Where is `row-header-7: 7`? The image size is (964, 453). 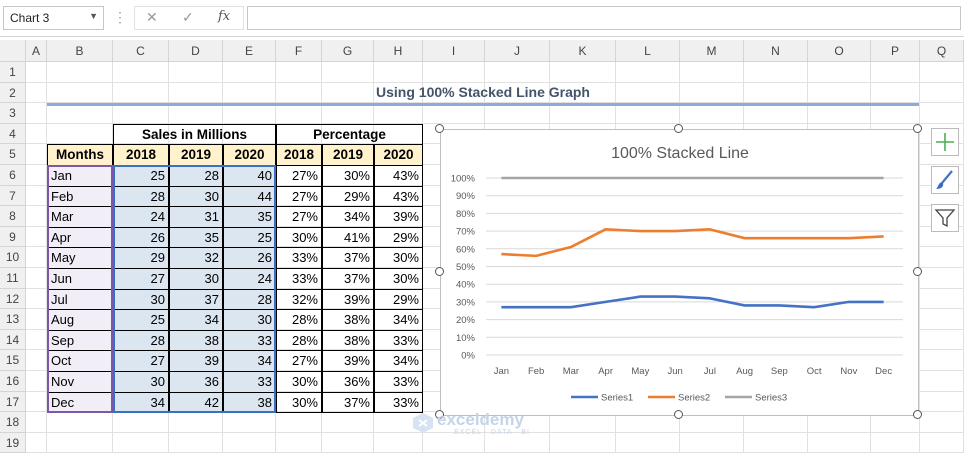 row-header-7: 7 is located at coordinates (13, 196).